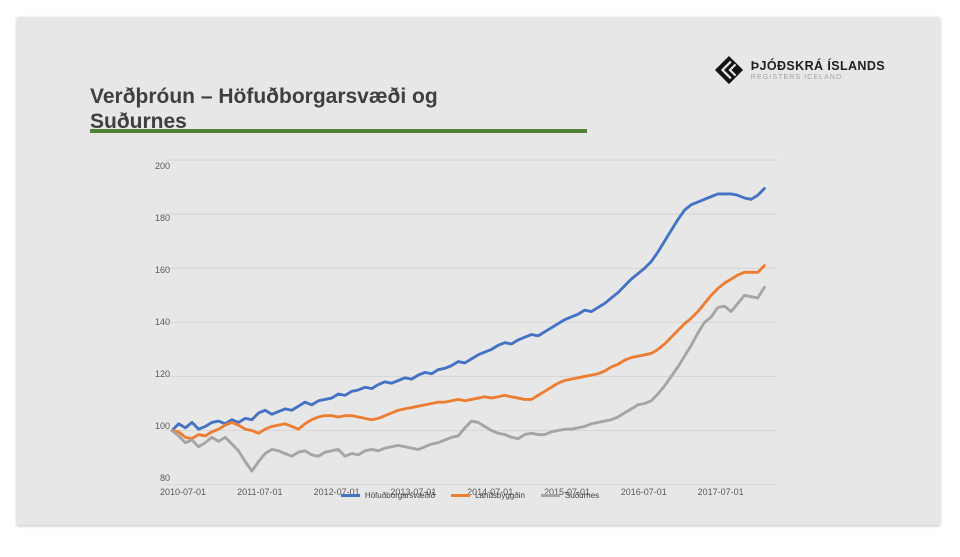  I want to click on x-axis-tick-label: 2011-07-01, so click(260, 492).